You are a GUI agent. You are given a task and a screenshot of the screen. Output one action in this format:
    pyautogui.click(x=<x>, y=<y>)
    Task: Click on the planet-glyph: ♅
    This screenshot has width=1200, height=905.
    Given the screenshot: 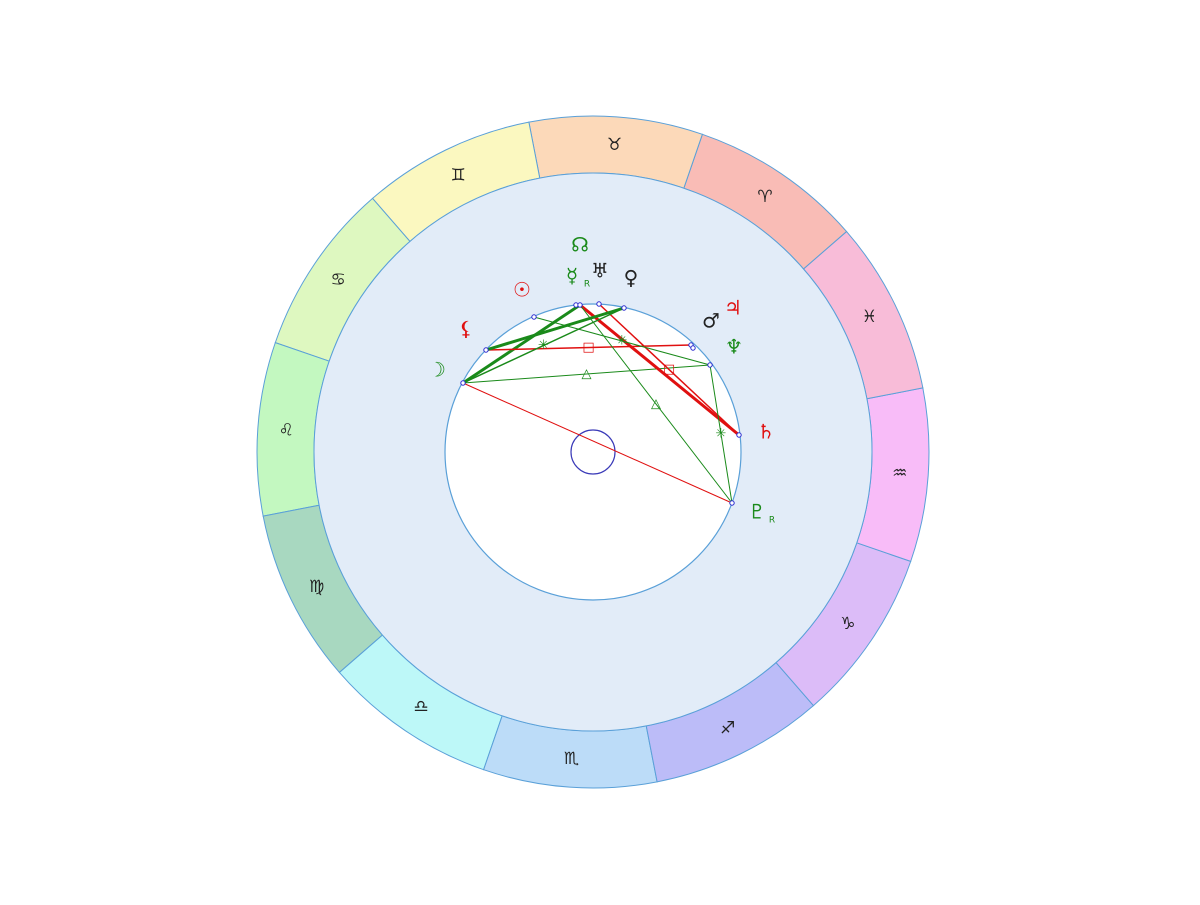 What is the action you would take?
    pyautogui.click(x=600, y=271)
    